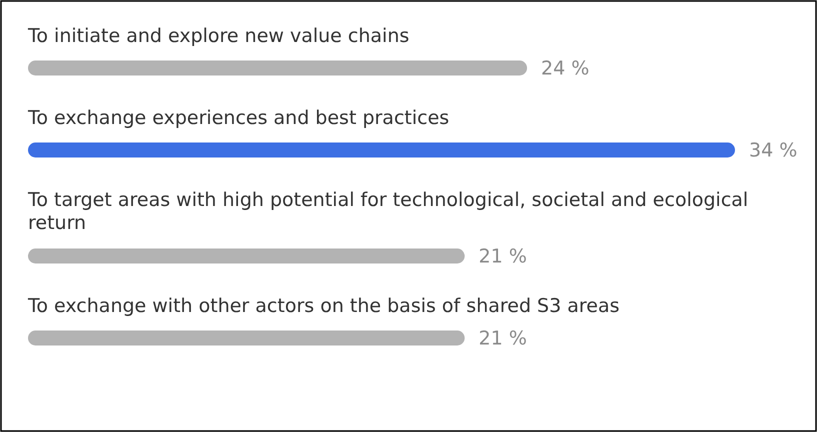  I want to click on y-tick-label: To target areas with high potential for technological, societal and ecological return, so click(387, 211).